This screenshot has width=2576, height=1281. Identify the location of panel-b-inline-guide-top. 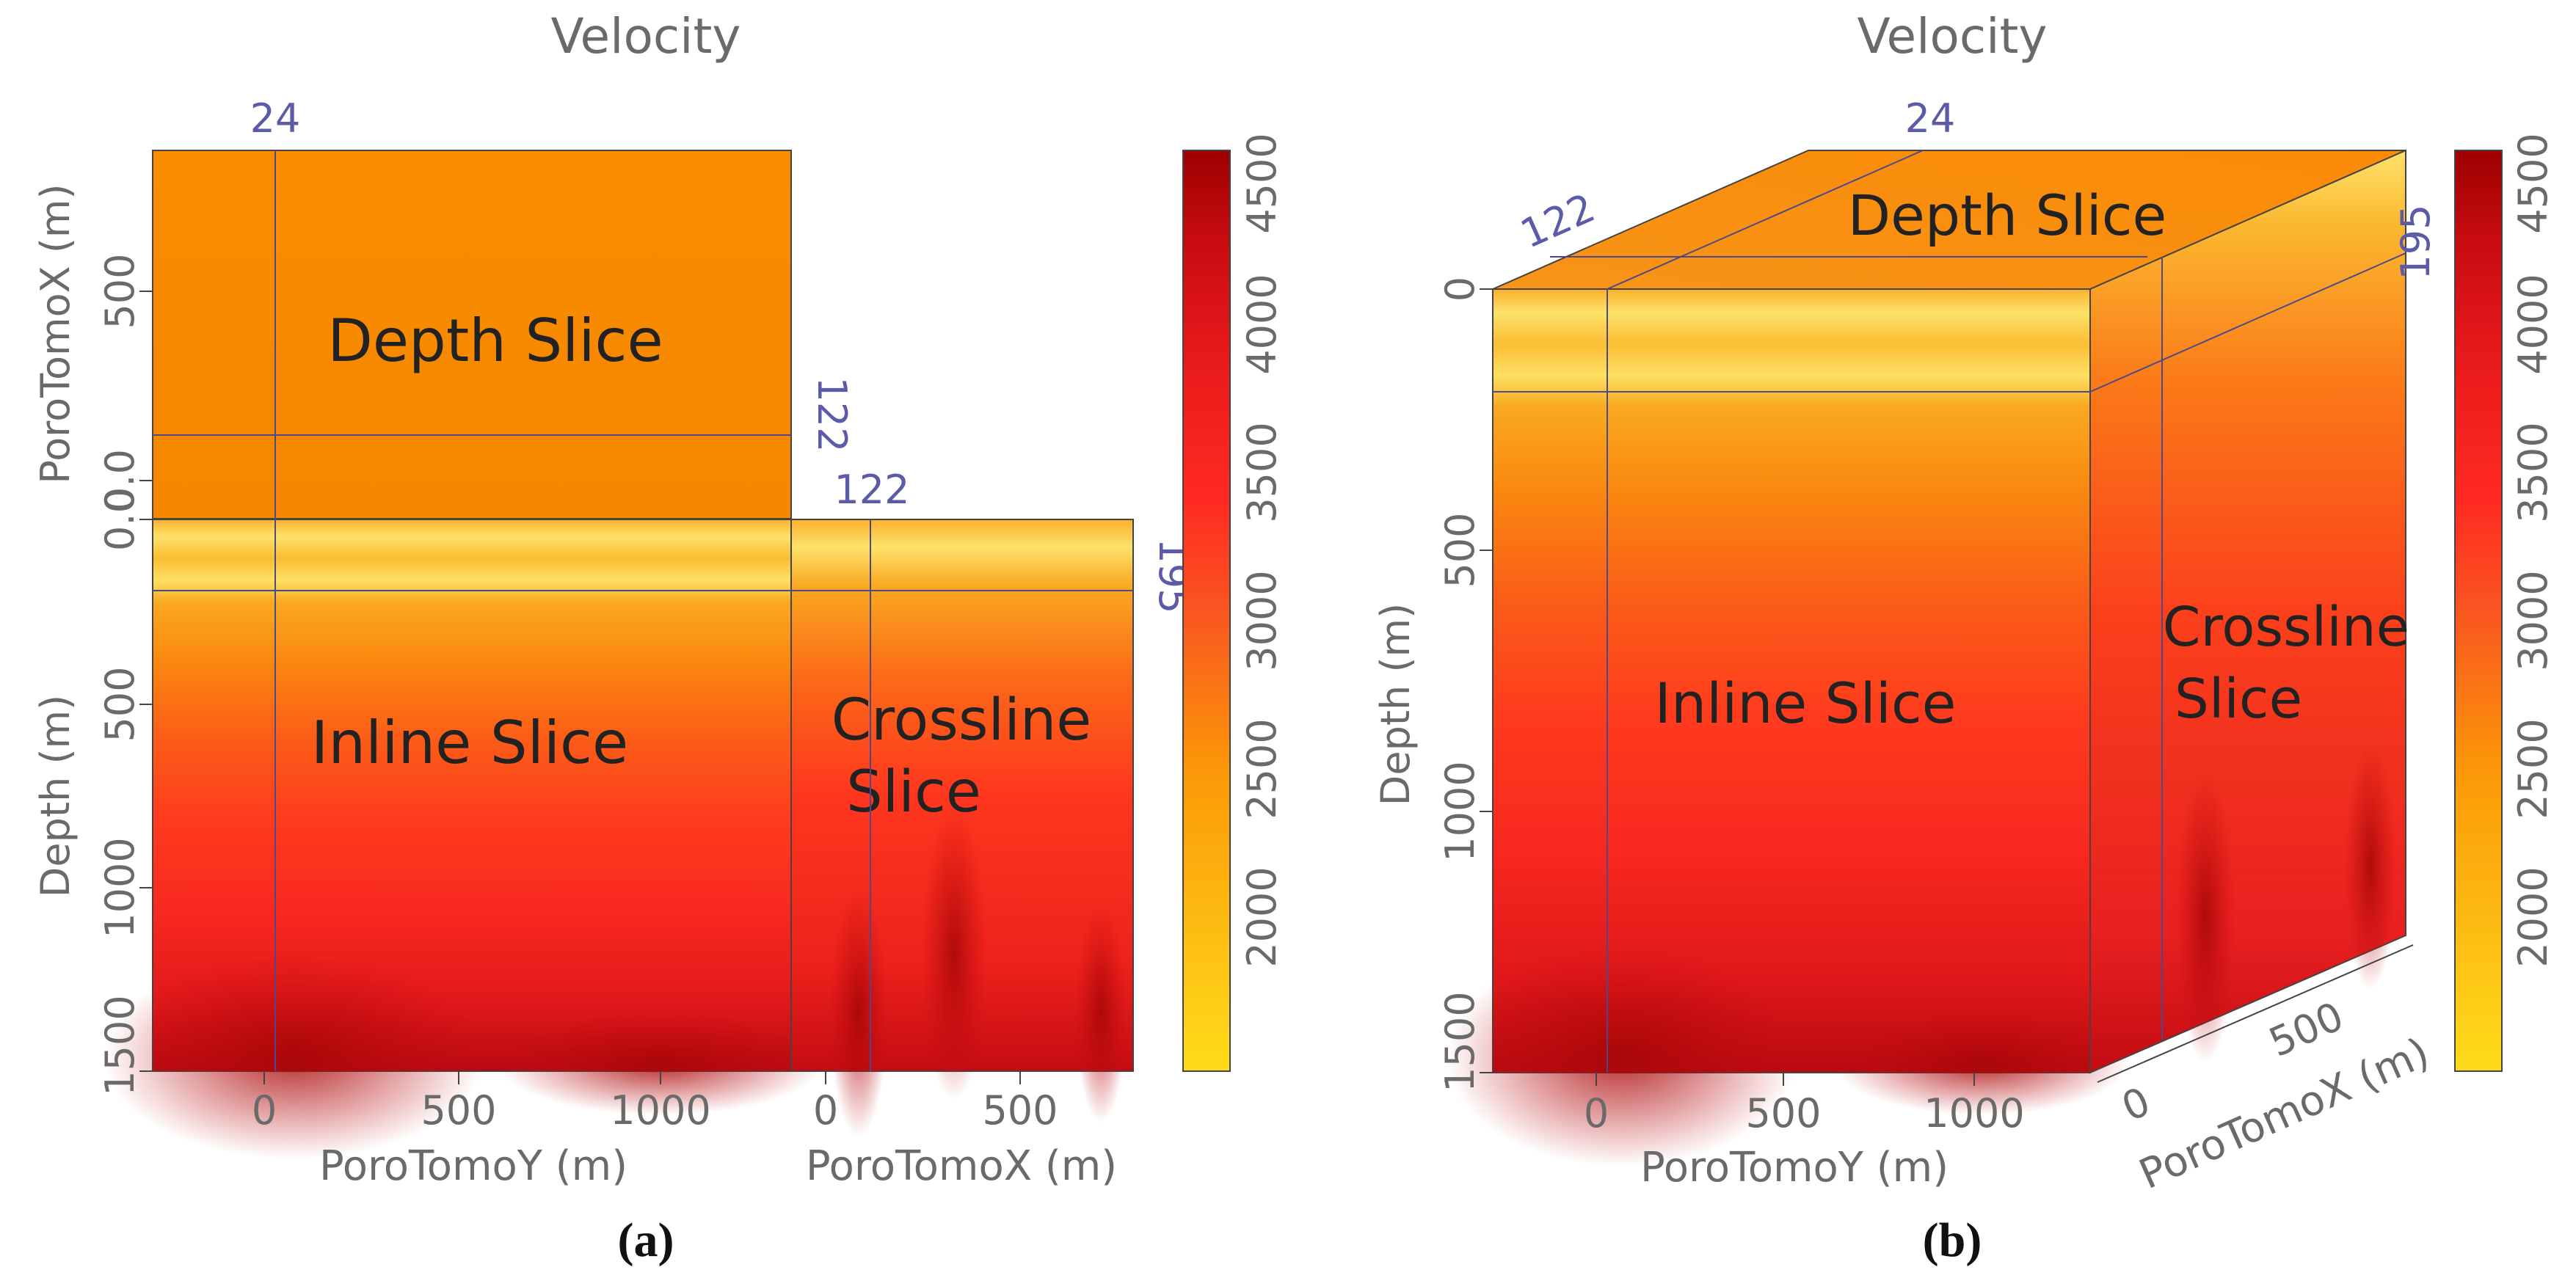
(1765, 220).